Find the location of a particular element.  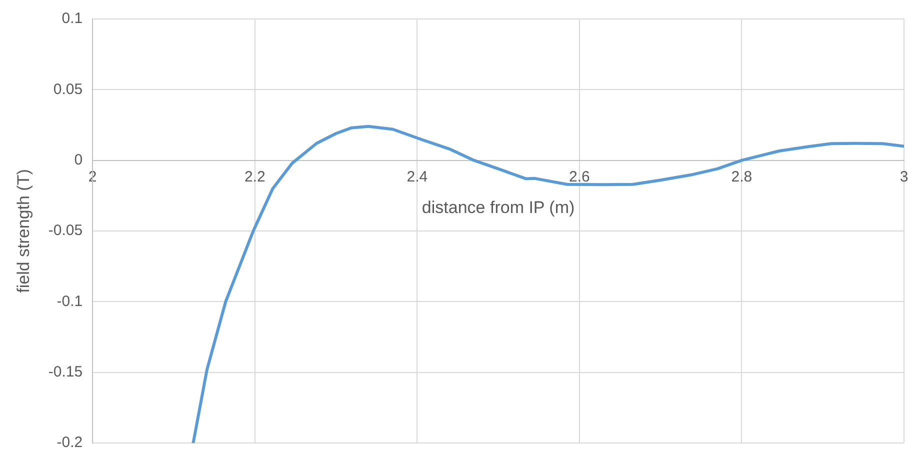

y-tick-label: 0.1 is located at coordinates (72, 19).